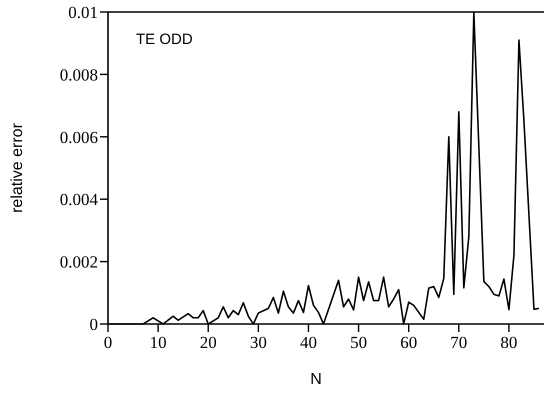 This screenshot has width=544, height=406. What do you see at coordinates (79, 137) in the screenshot?
I see `y-tick-label: 0.006` at bounding box center [79, 137].